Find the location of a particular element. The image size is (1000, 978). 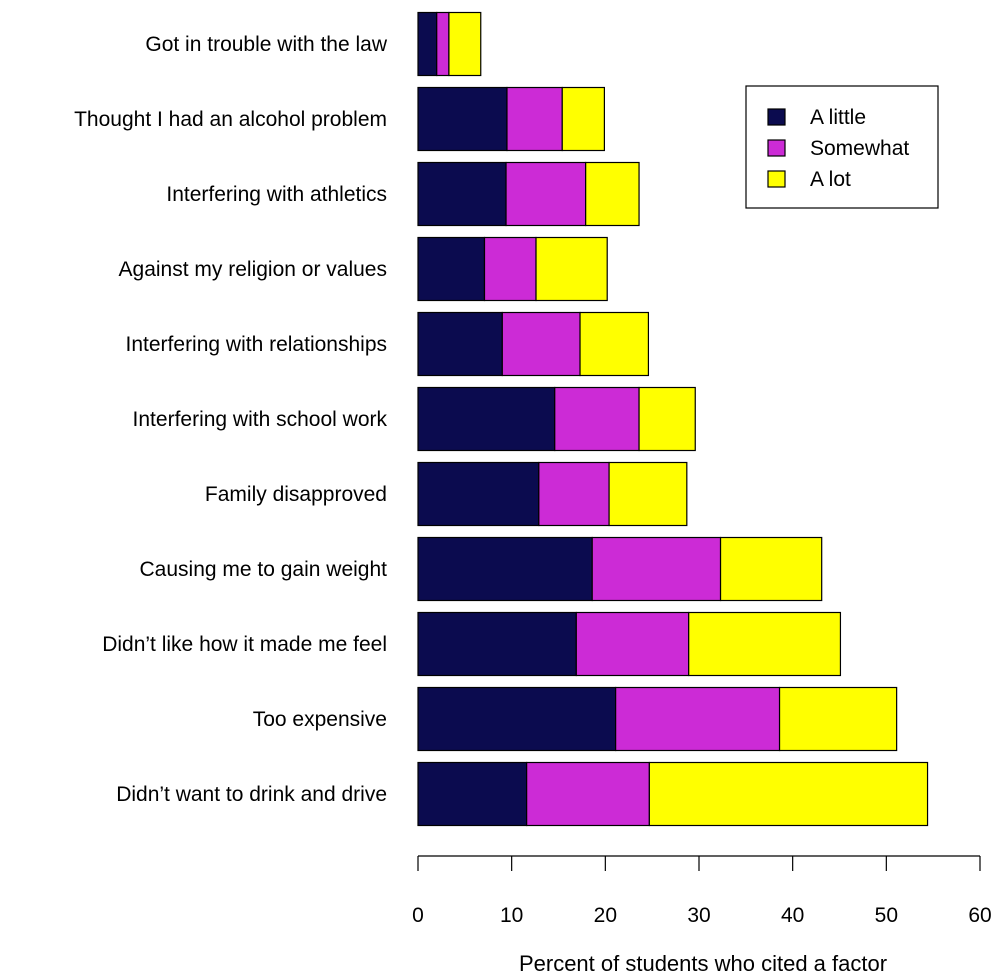

category-label: Interfering with relationships is located at coordinates (256, 344).